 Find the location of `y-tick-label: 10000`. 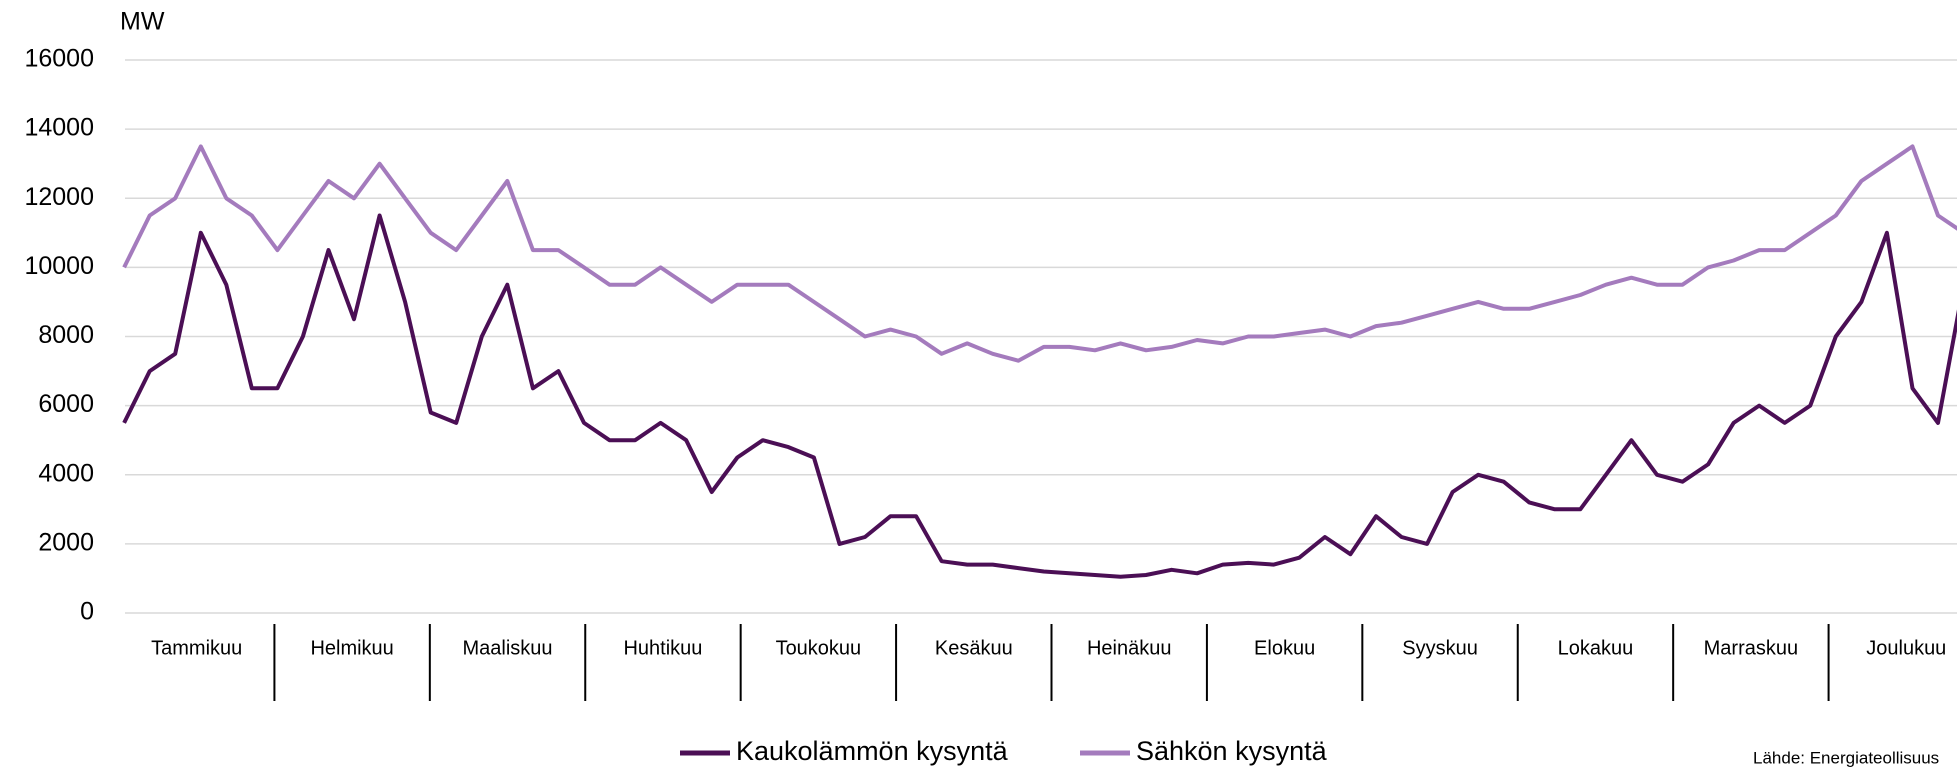

y-tick-label: 10000 is located at coordinates (59, 266).